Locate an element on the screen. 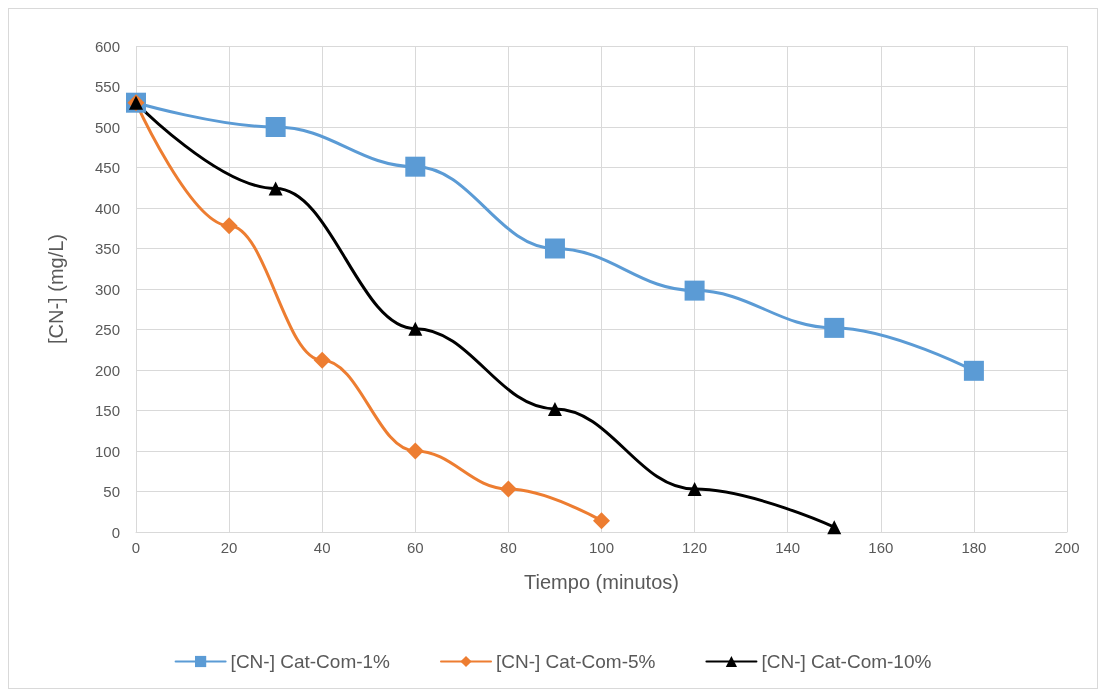  y-axis-title: [CN-] (mg/L) is located at coordinates (56, 289).